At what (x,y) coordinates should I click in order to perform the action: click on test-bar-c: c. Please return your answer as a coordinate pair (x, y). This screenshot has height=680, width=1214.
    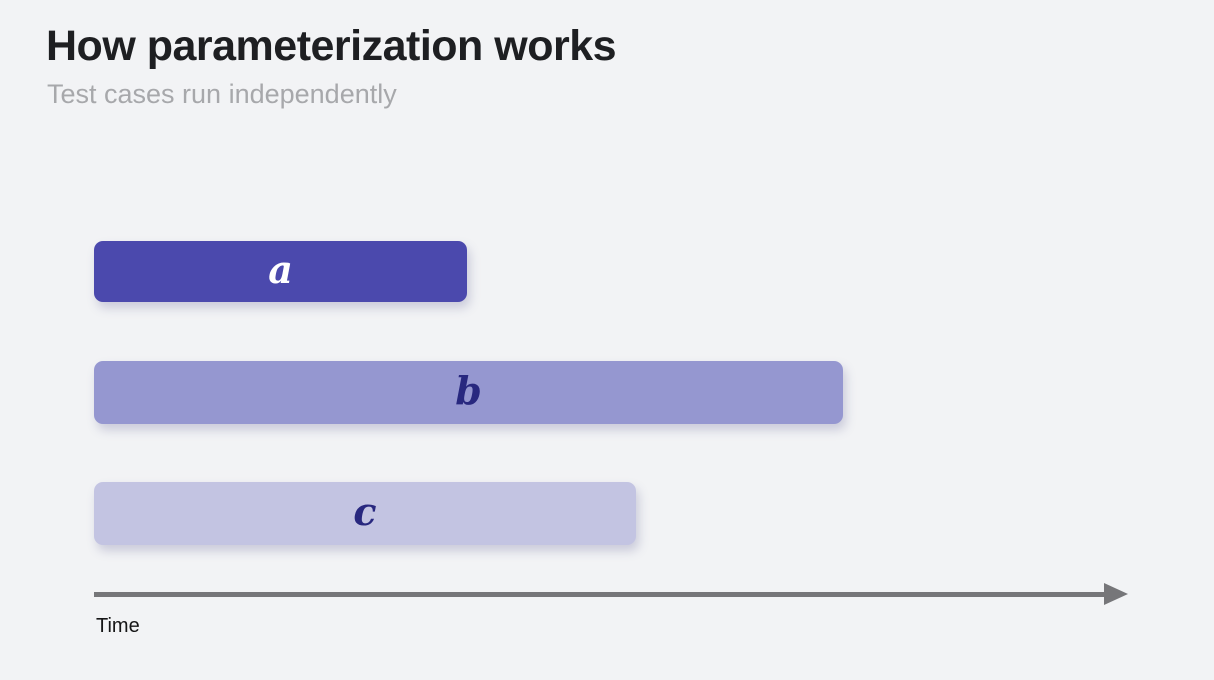
    Looking at the image, I should click on (365, 513).